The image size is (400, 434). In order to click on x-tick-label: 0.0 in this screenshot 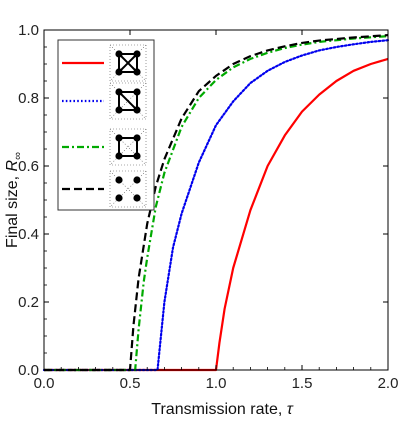, I will do `click(44, 383)`.